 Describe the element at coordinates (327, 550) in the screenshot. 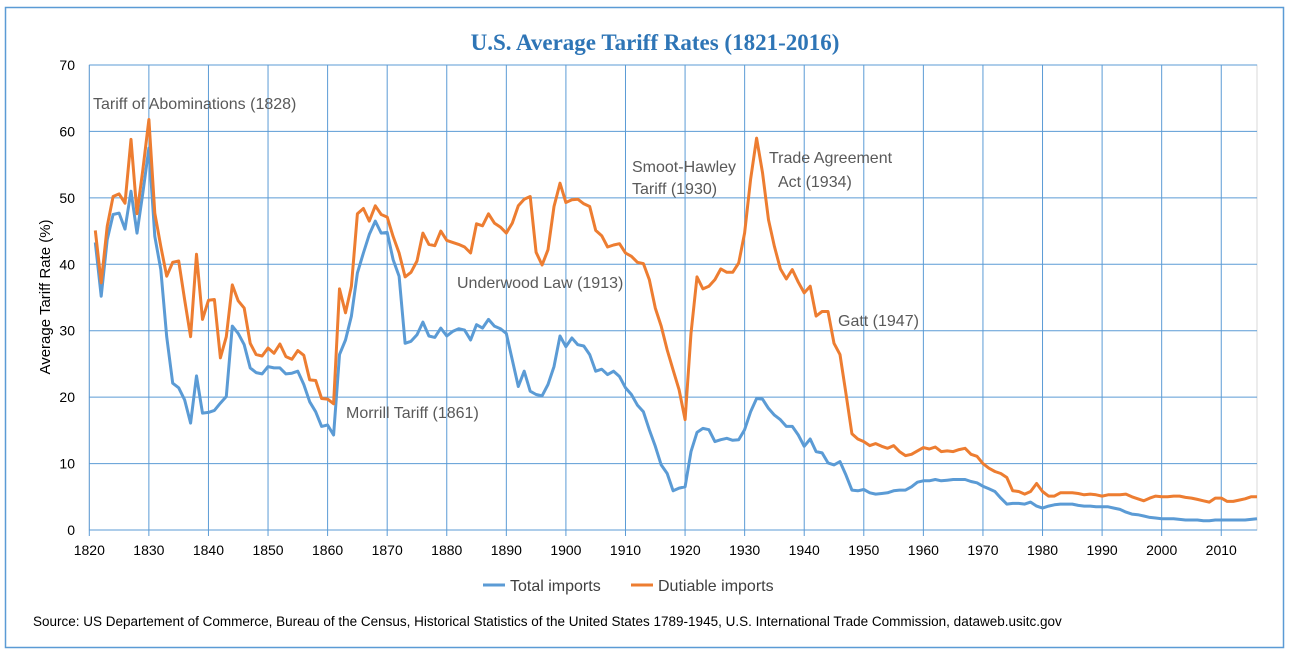

I see `x-tick-label: 1860` at that location.